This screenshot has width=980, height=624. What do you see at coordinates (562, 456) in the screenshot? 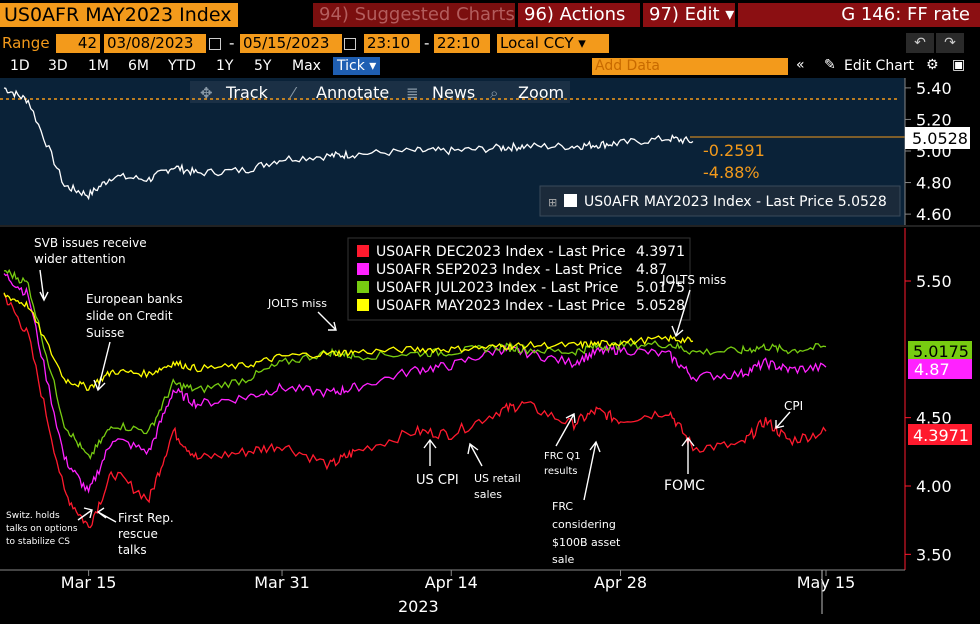
I see `annot-frcq1-1: FRC Q1` at bounding box center [562, 456].